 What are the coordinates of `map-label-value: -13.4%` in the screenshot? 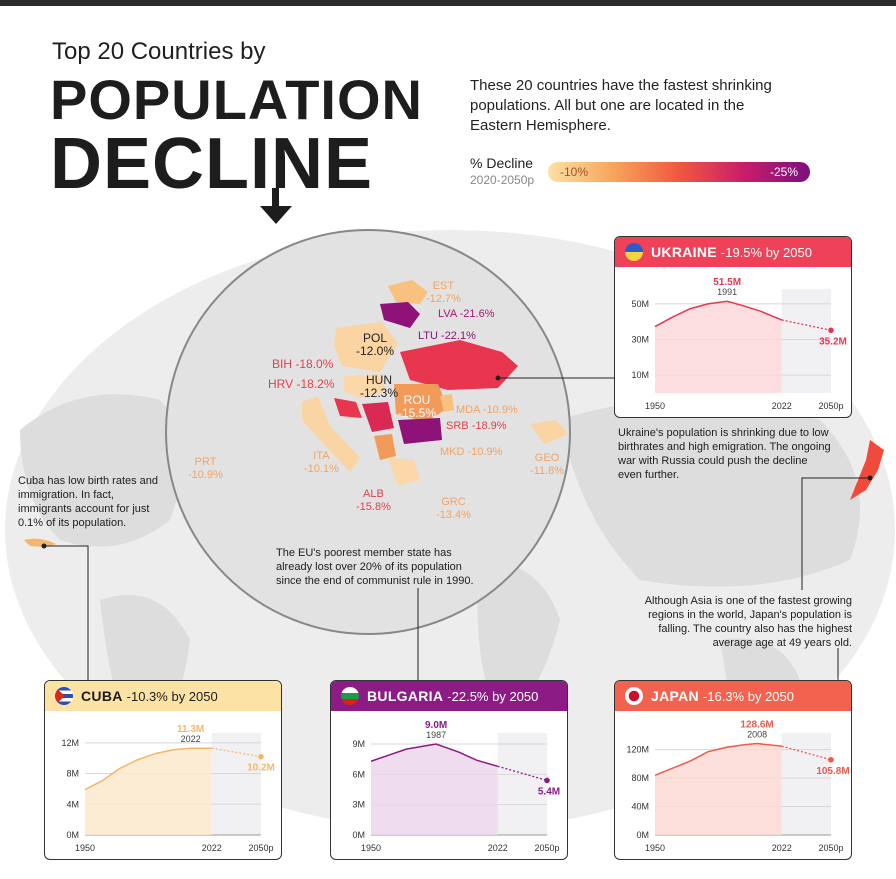 It's located at (453, 515).